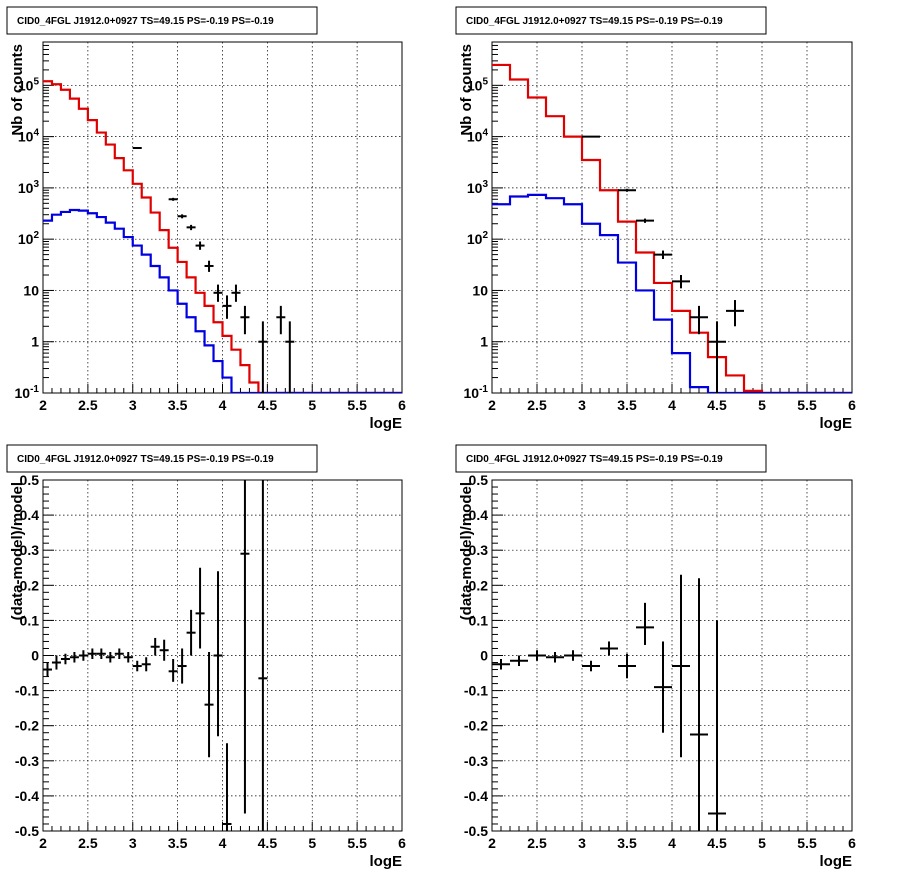 This screenshot has height=875, width=898. Describe the element at coordinates (479, 585) in the screenshot. I see `y-tick-label: 0.2` at that location.